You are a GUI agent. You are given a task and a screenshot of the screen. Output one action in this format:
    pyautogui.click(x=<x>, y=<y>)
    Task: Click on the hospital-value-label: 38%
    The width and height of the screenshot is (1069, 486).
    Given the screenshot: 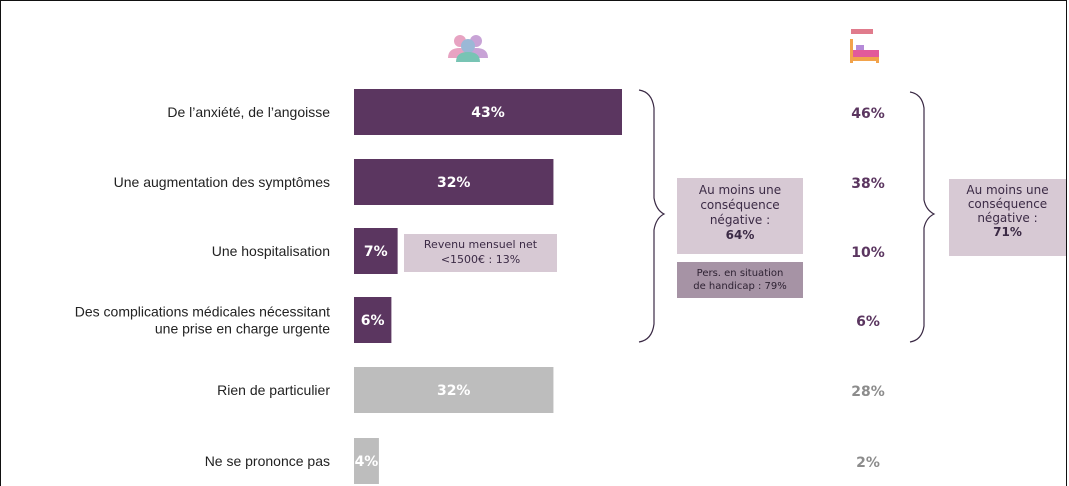 What is the action you would take?
    pyautogui.click(x=868, y=184)
    